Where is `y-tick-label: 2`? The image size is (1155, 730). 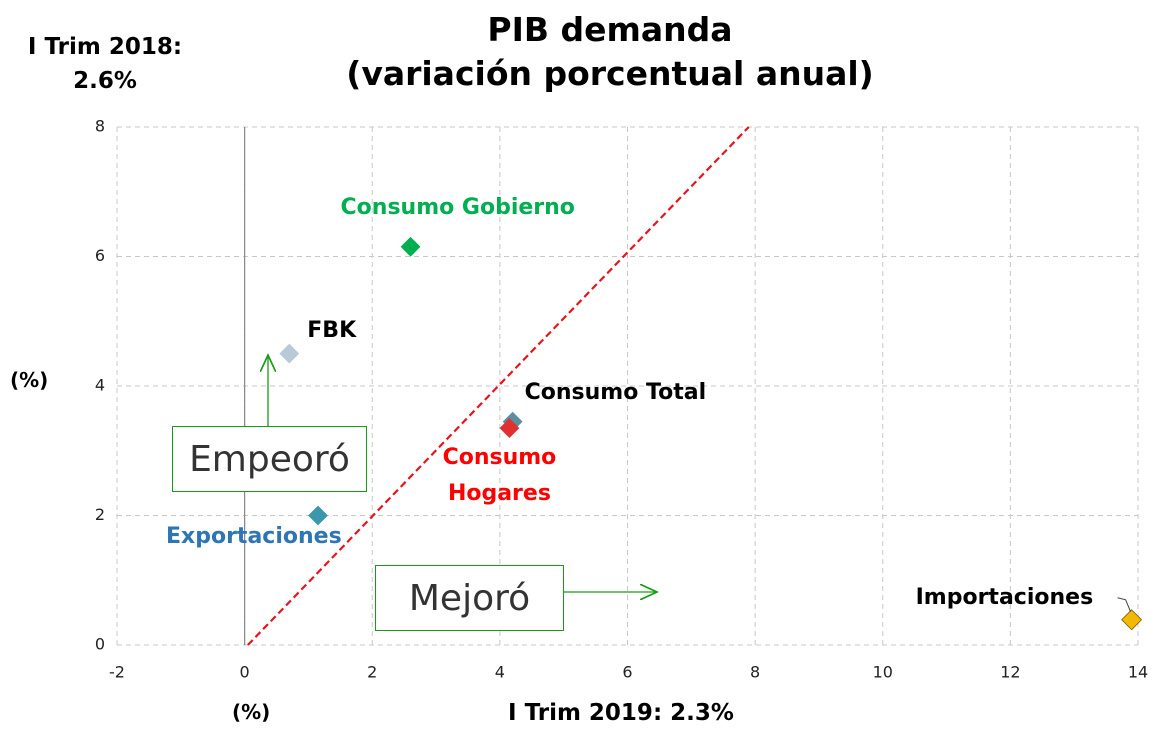 y-tick-label: 2 is located at coordinates (100, 514).